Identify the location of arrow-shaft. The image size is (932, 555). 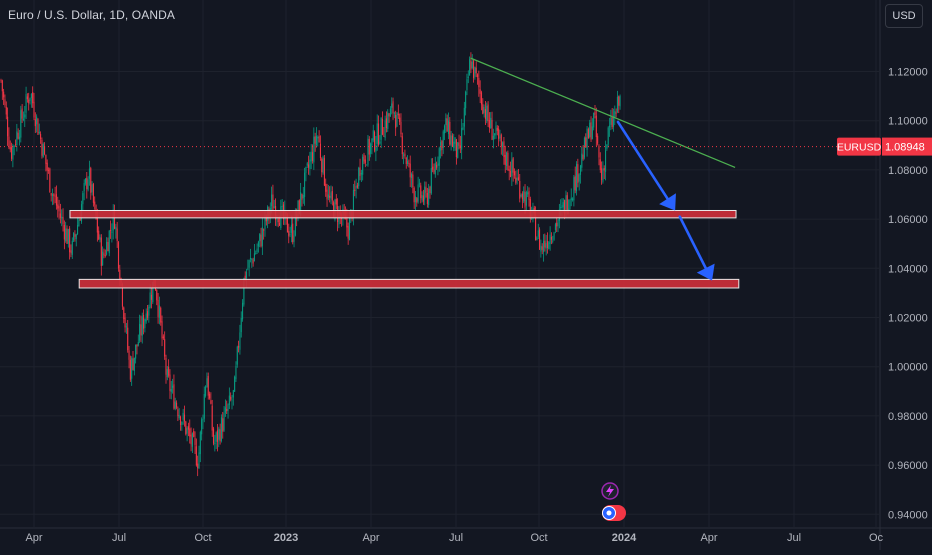
(642, 160).